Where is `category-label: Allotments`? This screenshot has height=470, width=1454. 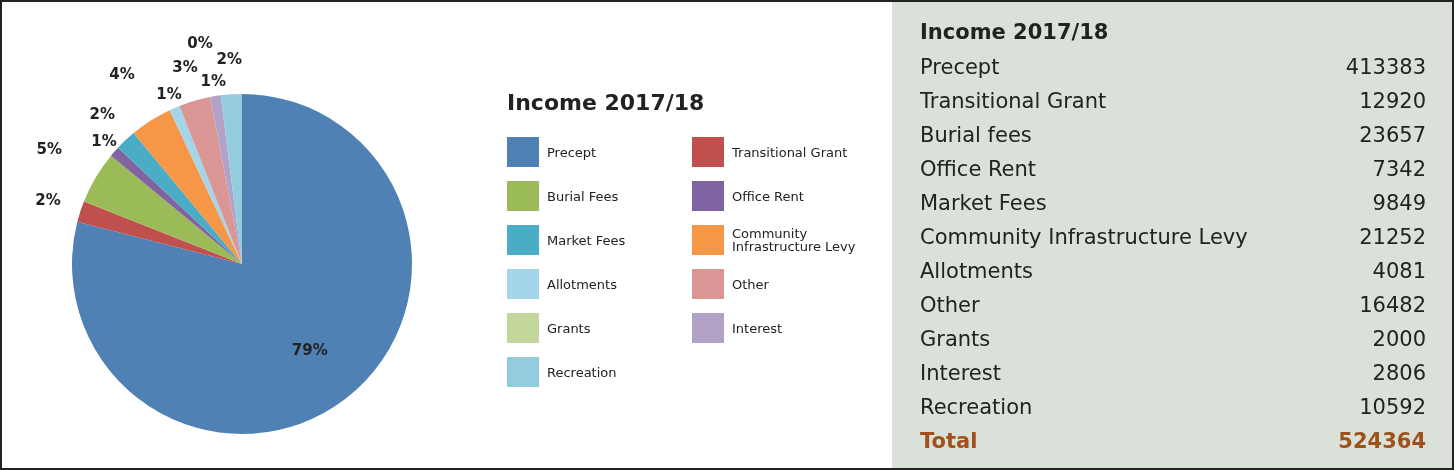
category-label: Allotments is located at coordinates (976, 271).